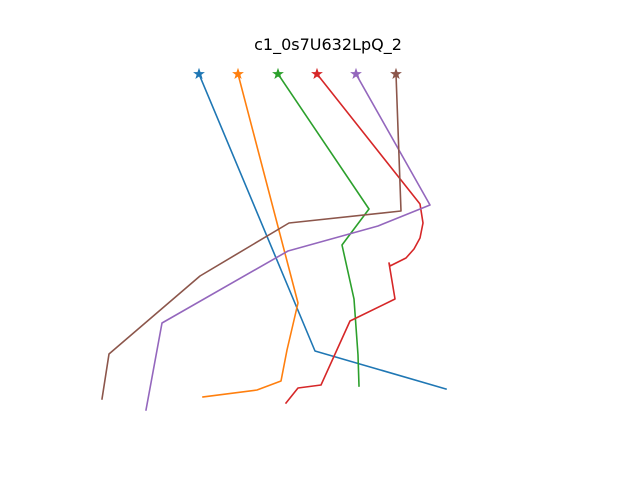 Image resolution: width=640 pixels, height=480 pixels. What do you see at coordinates (328, 45) in the screenshot?
I see `chart-title: c1_0s7U632LpQ_2` at bounding box center [328, 45].